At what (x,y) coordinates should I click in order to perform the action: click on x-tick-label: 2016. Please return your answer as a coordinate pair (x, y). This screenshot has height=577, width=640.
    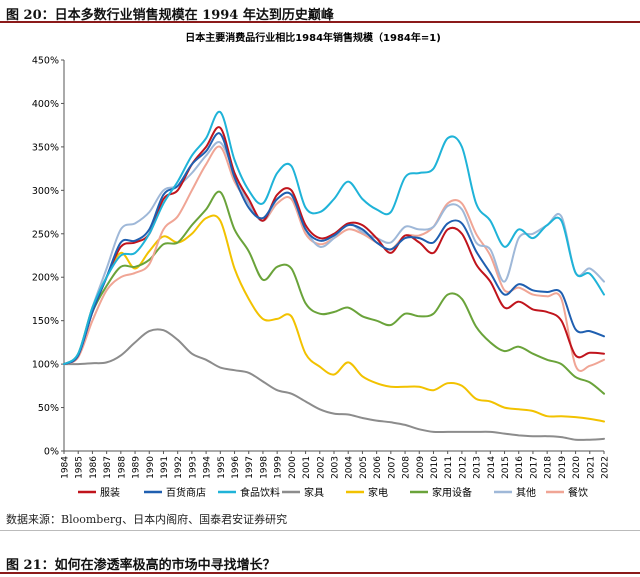
    Looking at the image, I should click on (520, 467).